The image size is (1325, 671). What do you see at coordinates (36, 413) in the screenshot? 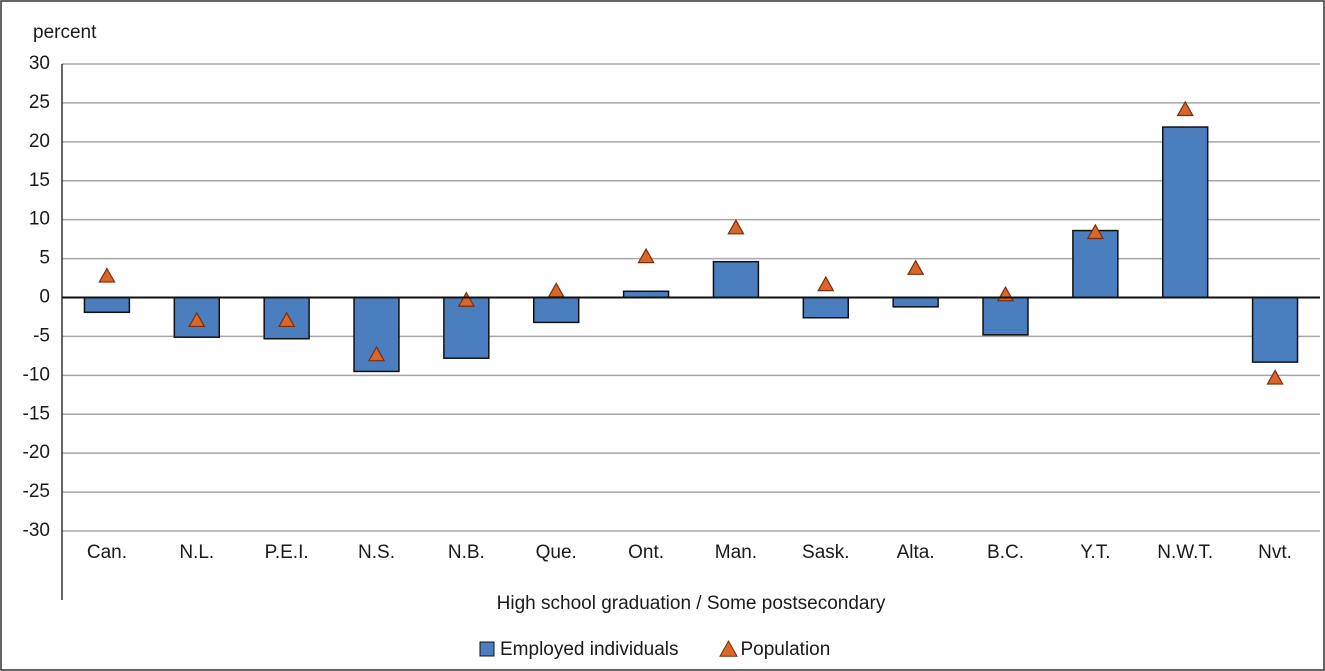
I see `y-tick-label: -15` at bounding box center [36, 413].